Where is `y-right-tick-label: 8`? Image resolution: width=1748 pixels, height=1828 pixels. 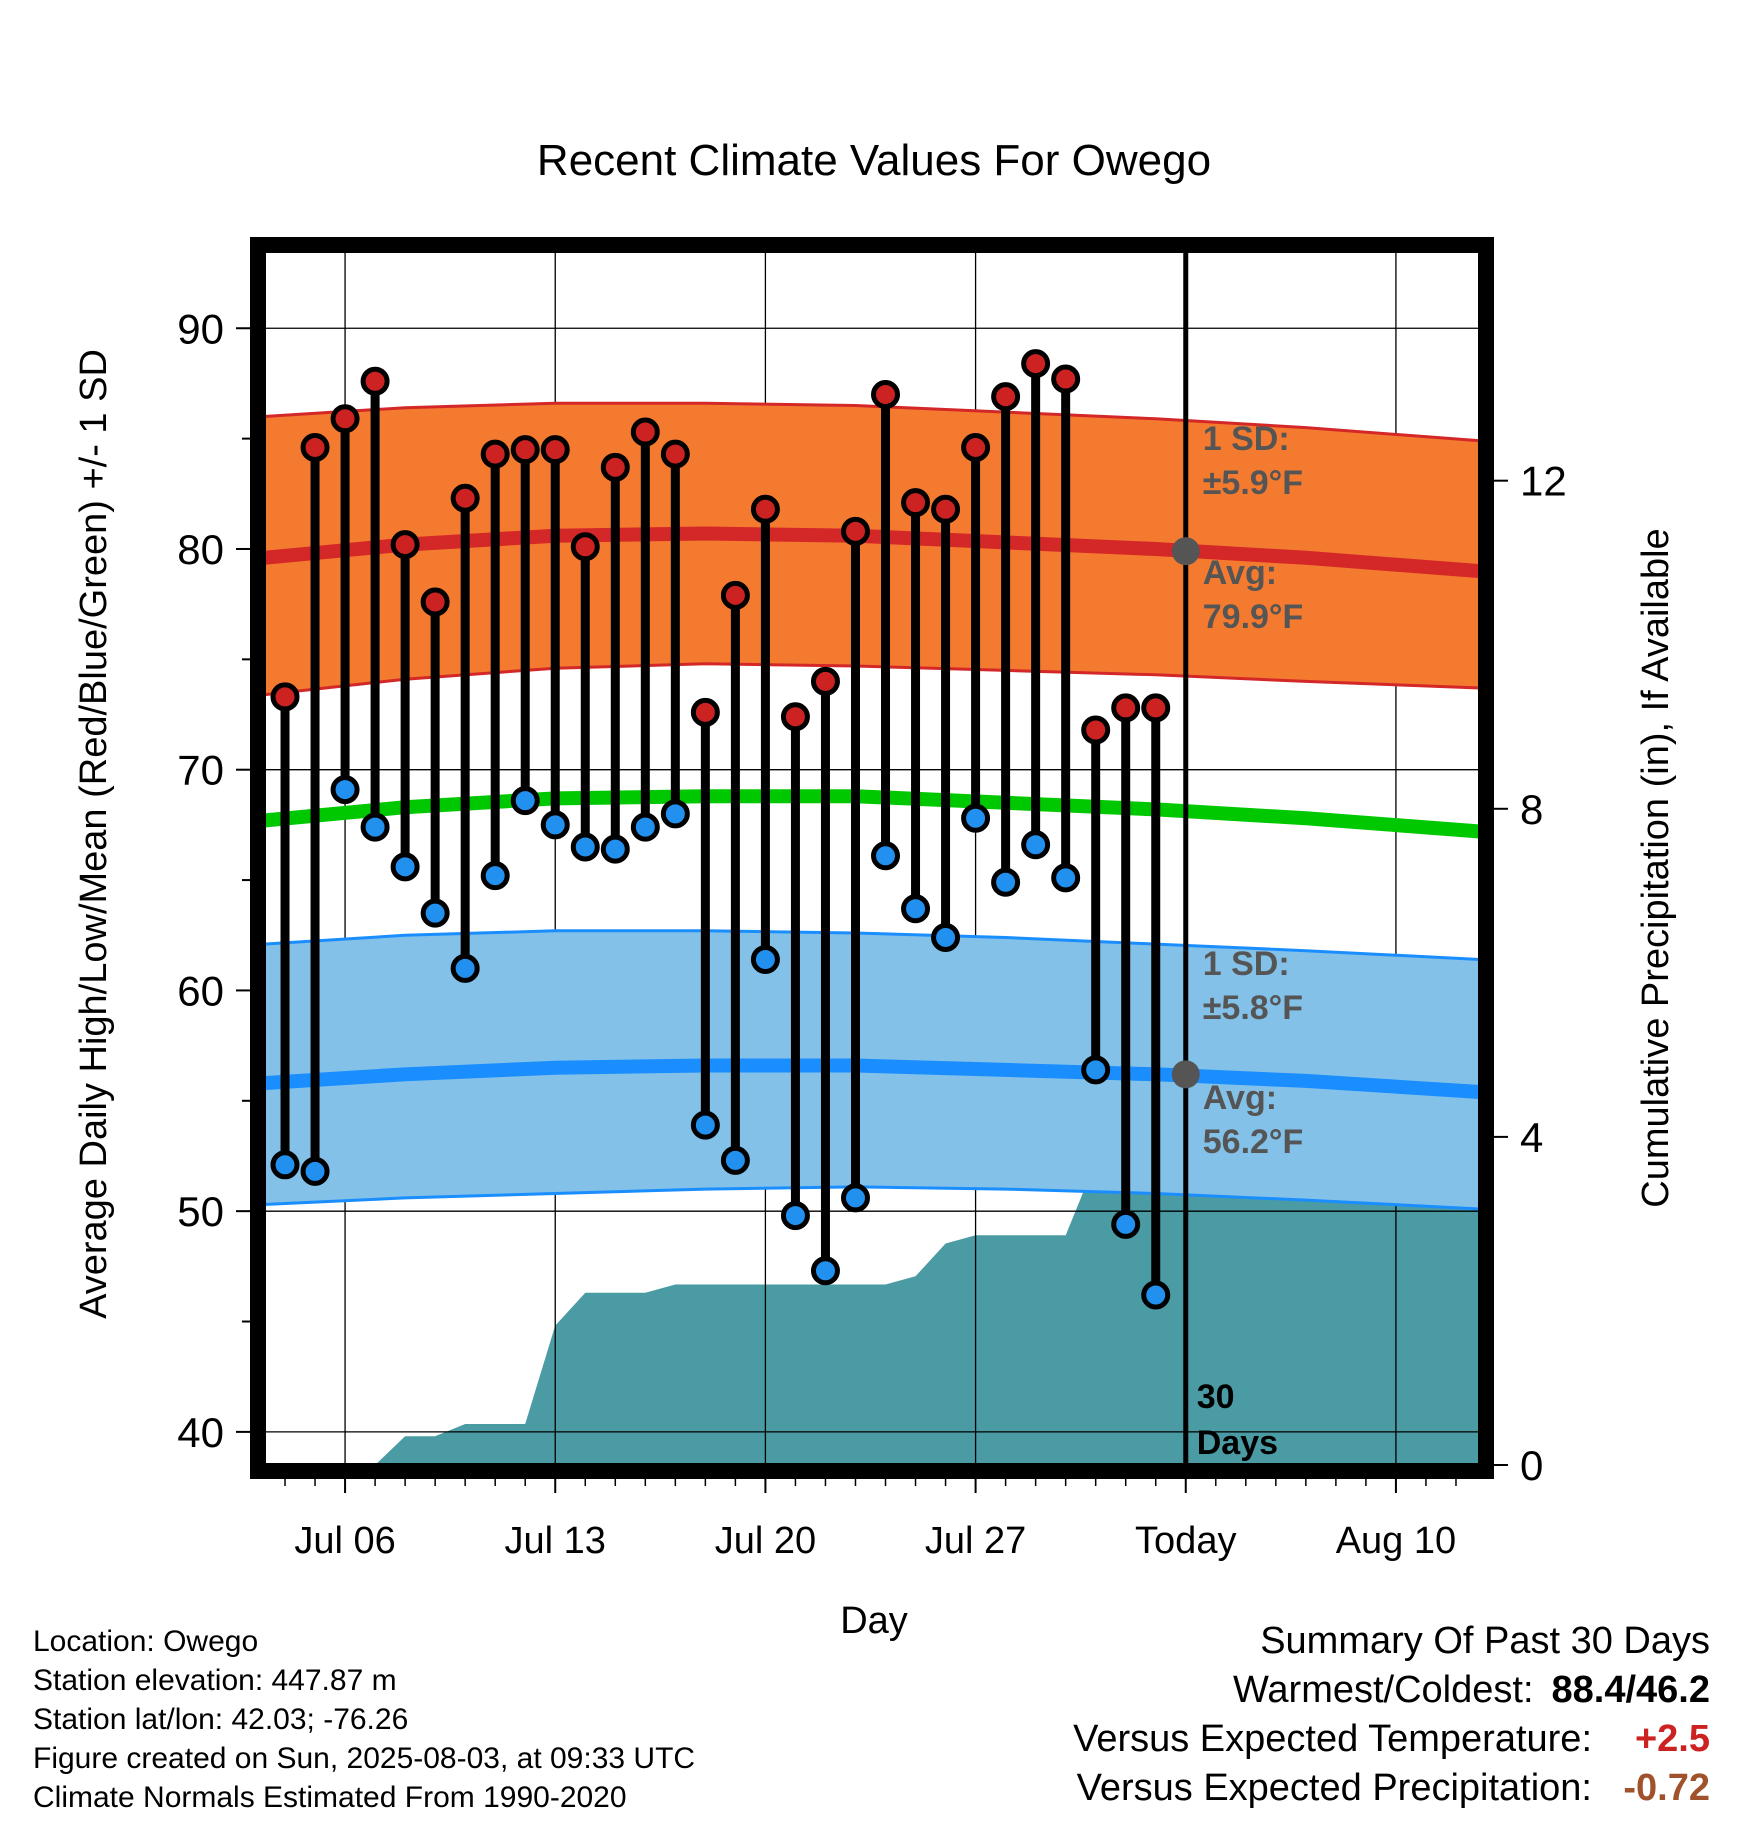 y-right-tick-label: 8 is located at coordinates (1531, 809).